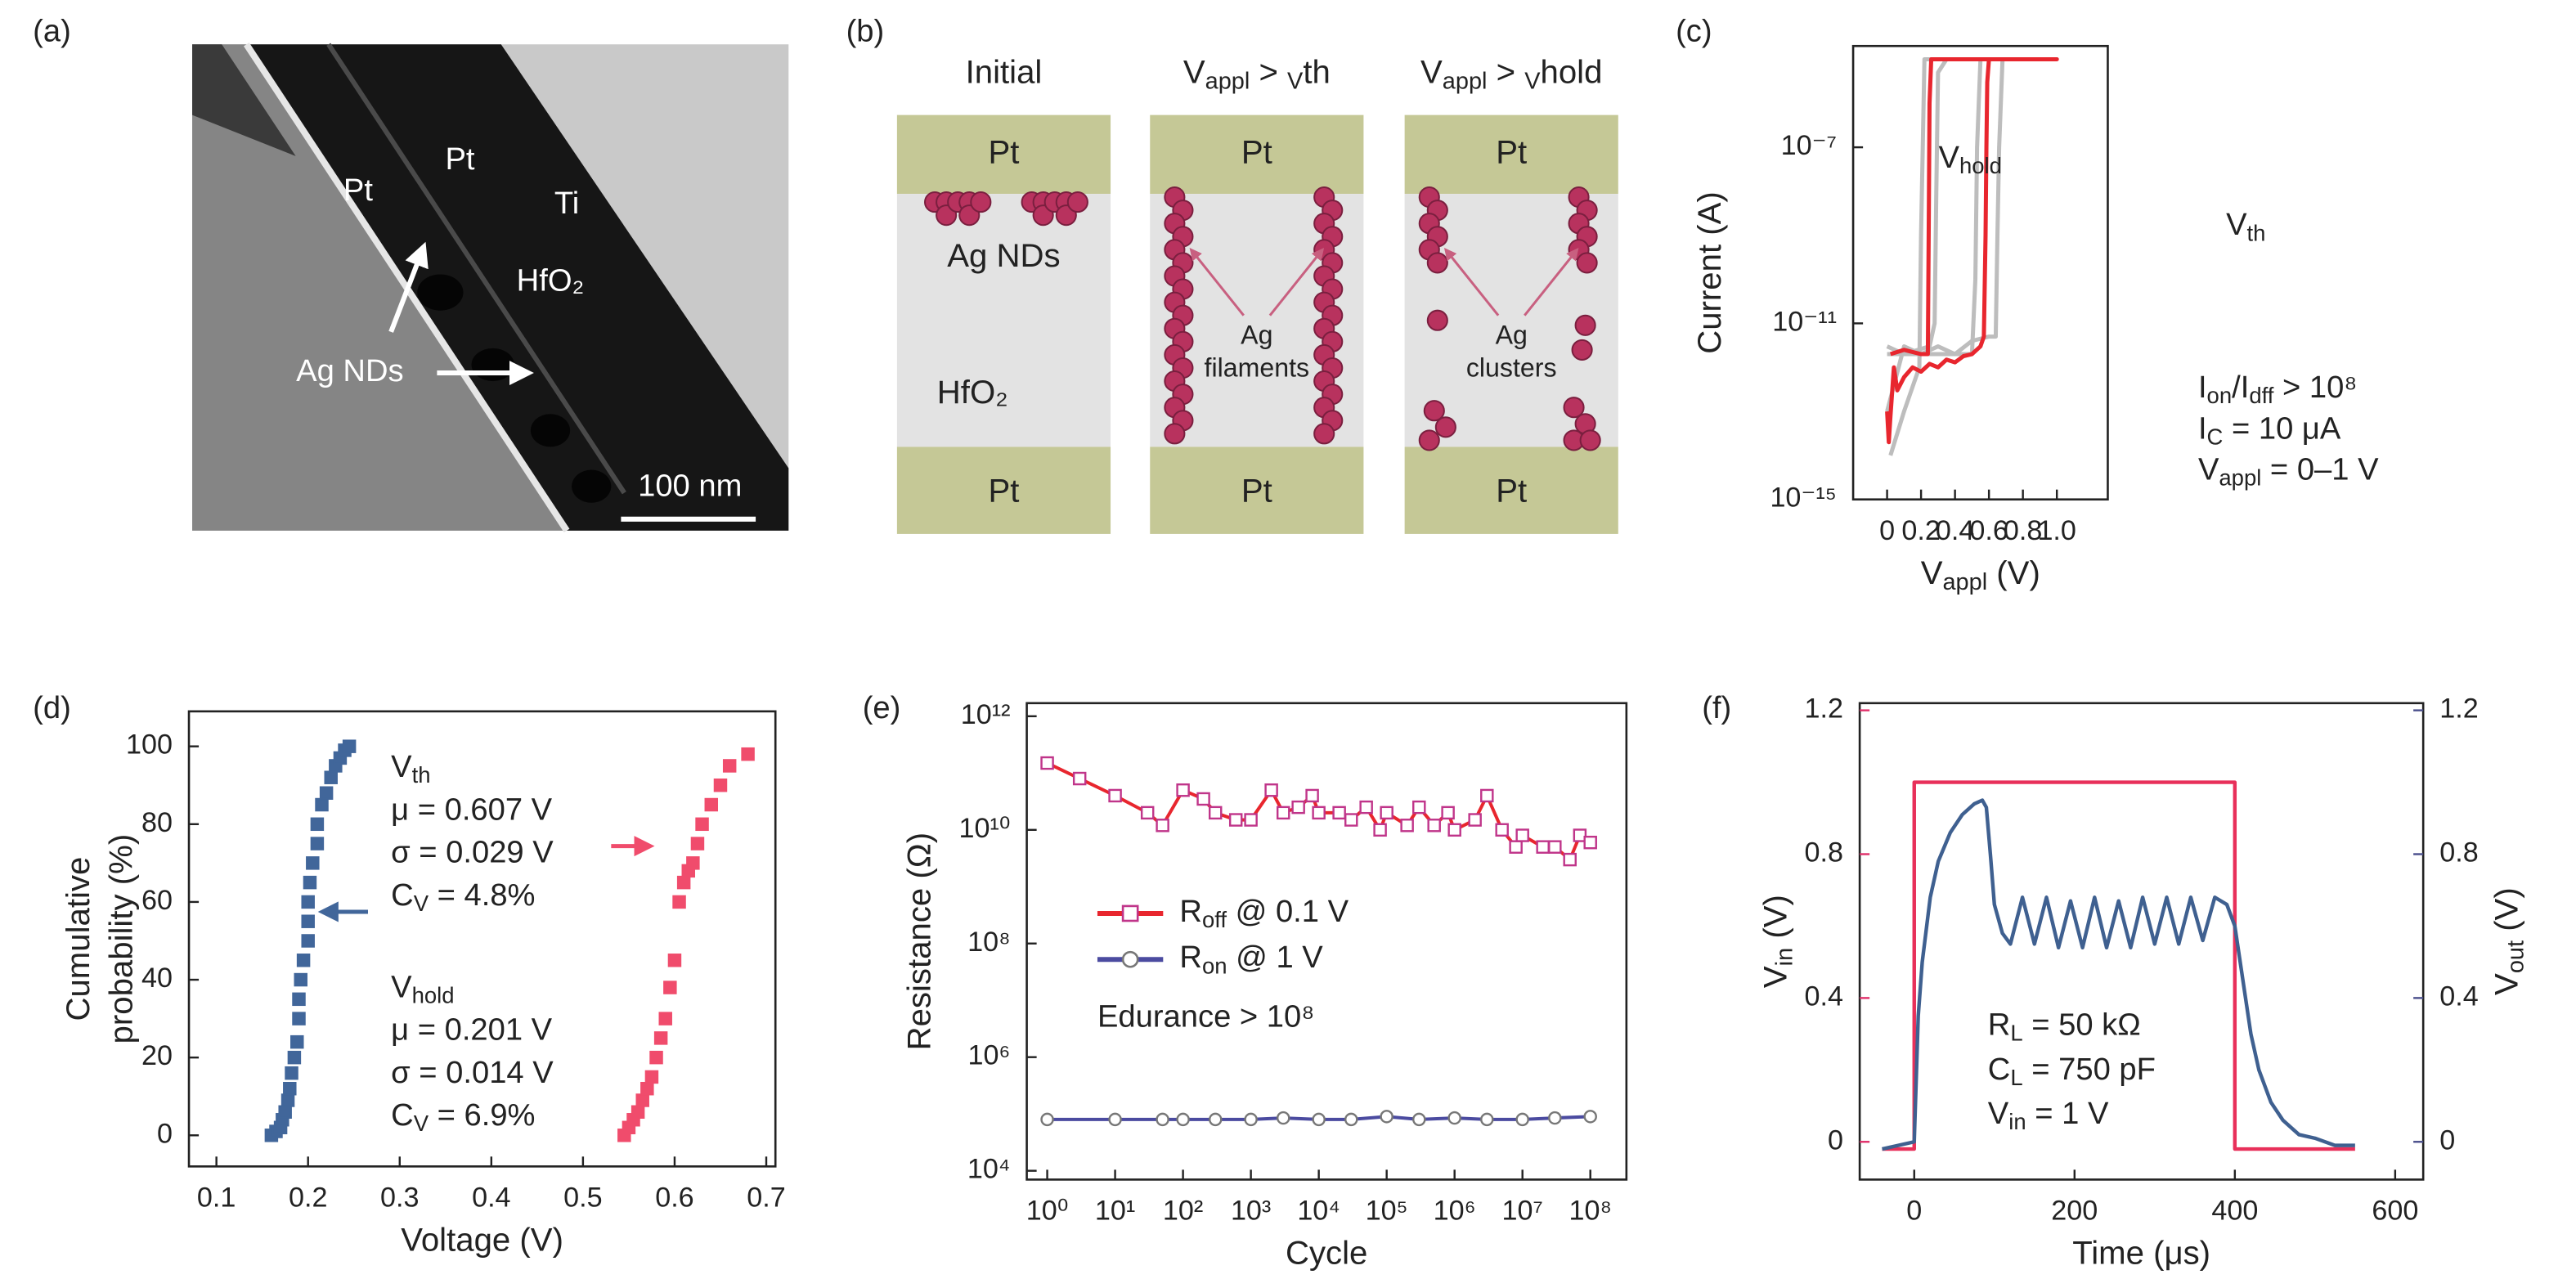 Image resolution: width=2576 pixels, height=1288 pixels. I want to click on text-part: R, so click(1190, 957).